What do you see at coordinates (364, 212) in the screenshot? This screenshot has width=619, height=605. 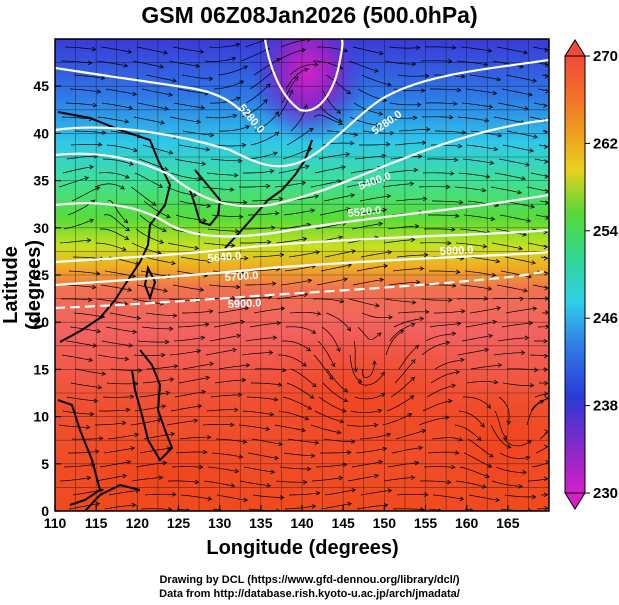 I see `contour-label-5520: 5520.0` at bounding box center [364, 212].